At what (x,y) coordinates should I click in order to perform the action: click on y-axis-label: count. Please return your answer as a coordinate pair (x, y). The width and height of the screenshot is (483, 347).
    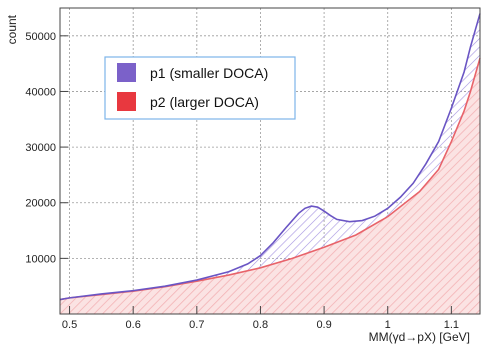
    Looking at the image, I should click on (12, 29).